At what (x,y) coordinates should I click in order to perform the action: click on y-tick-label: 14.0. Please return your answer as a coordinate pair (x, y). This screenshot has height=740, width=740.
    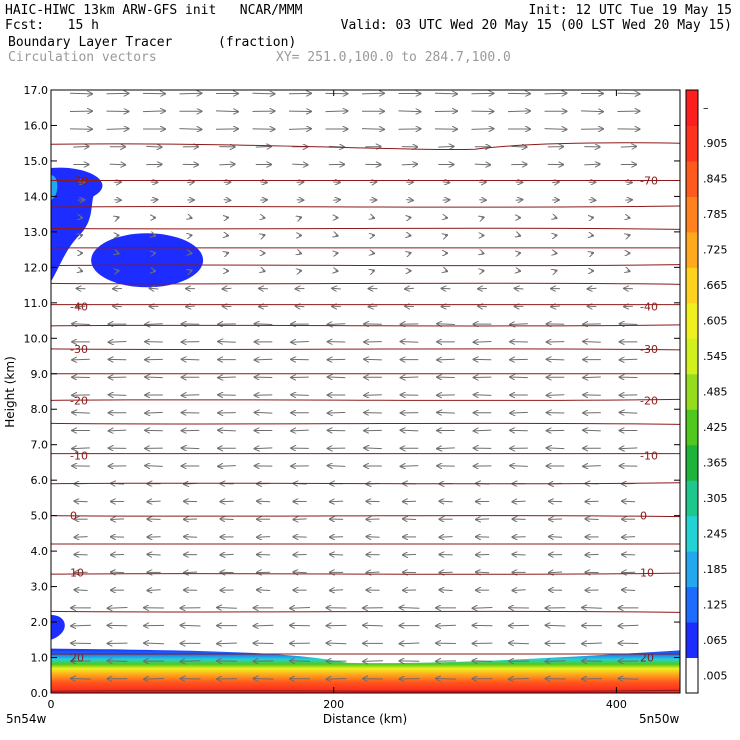
    Looking at the image, I should click on (36, 196).